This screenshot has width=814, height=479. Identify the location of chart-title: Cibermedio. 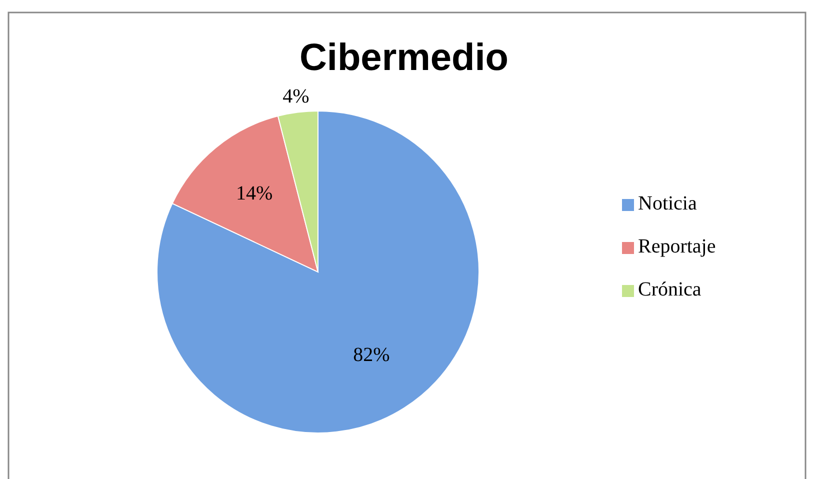
(404, 58).